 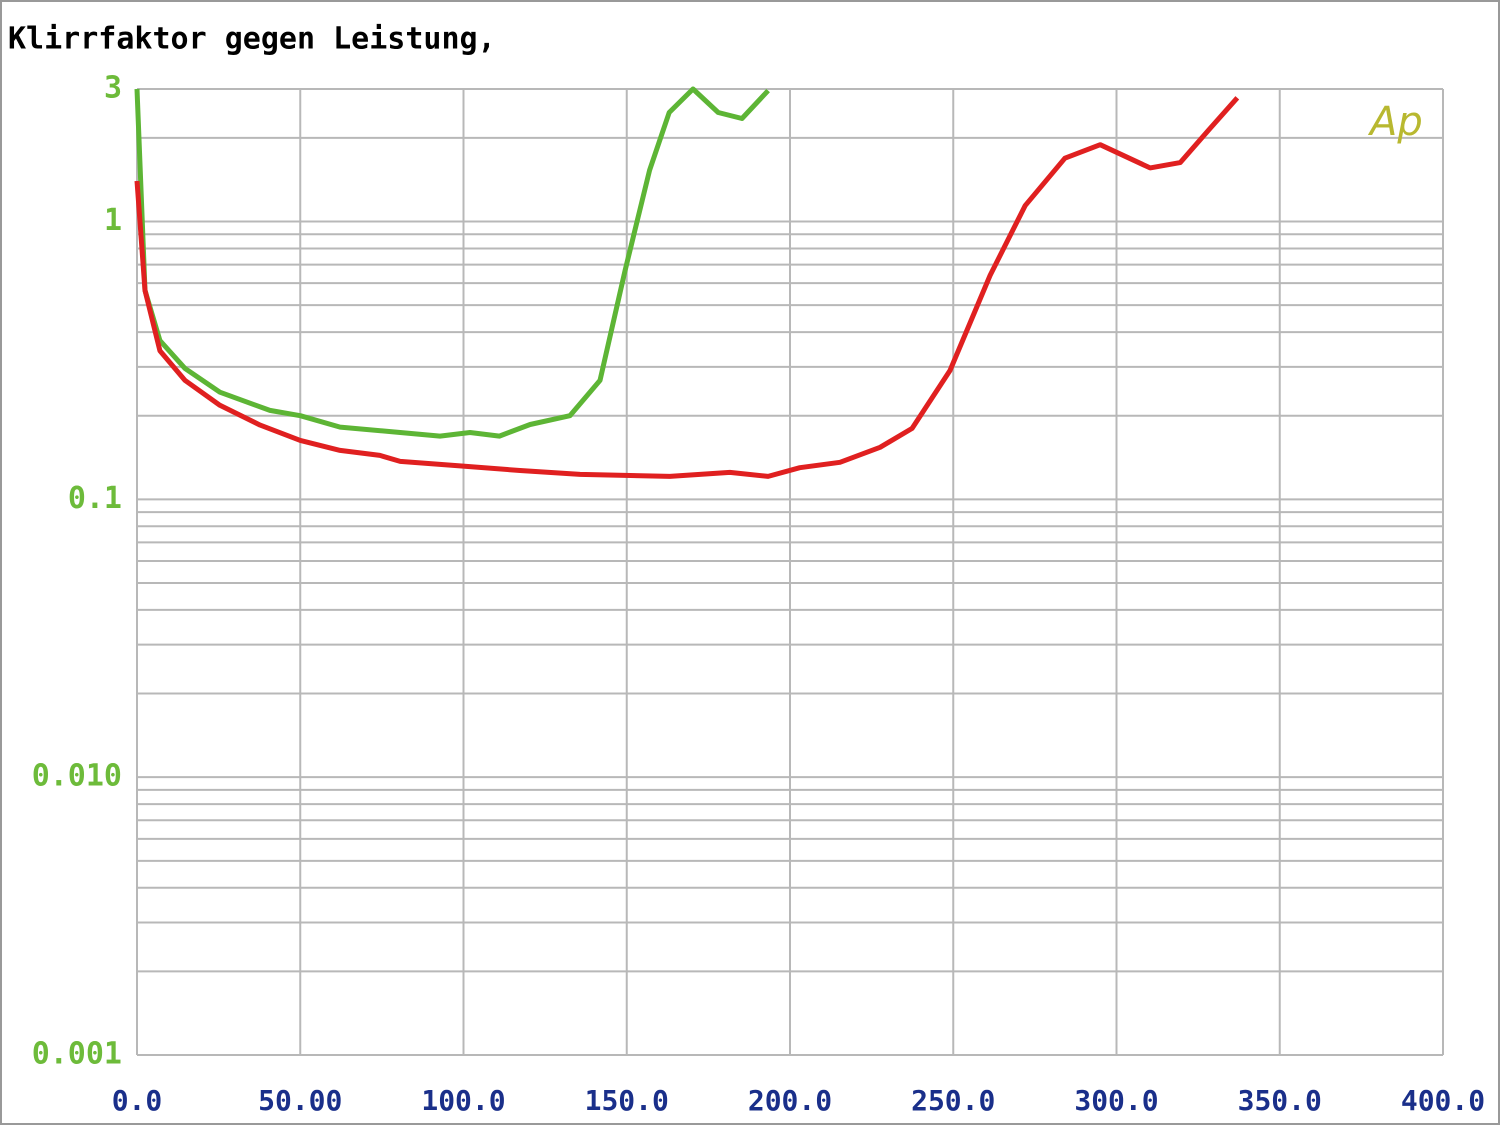 I want to click on y-tick-label: 3, so click(x=113, y=88).